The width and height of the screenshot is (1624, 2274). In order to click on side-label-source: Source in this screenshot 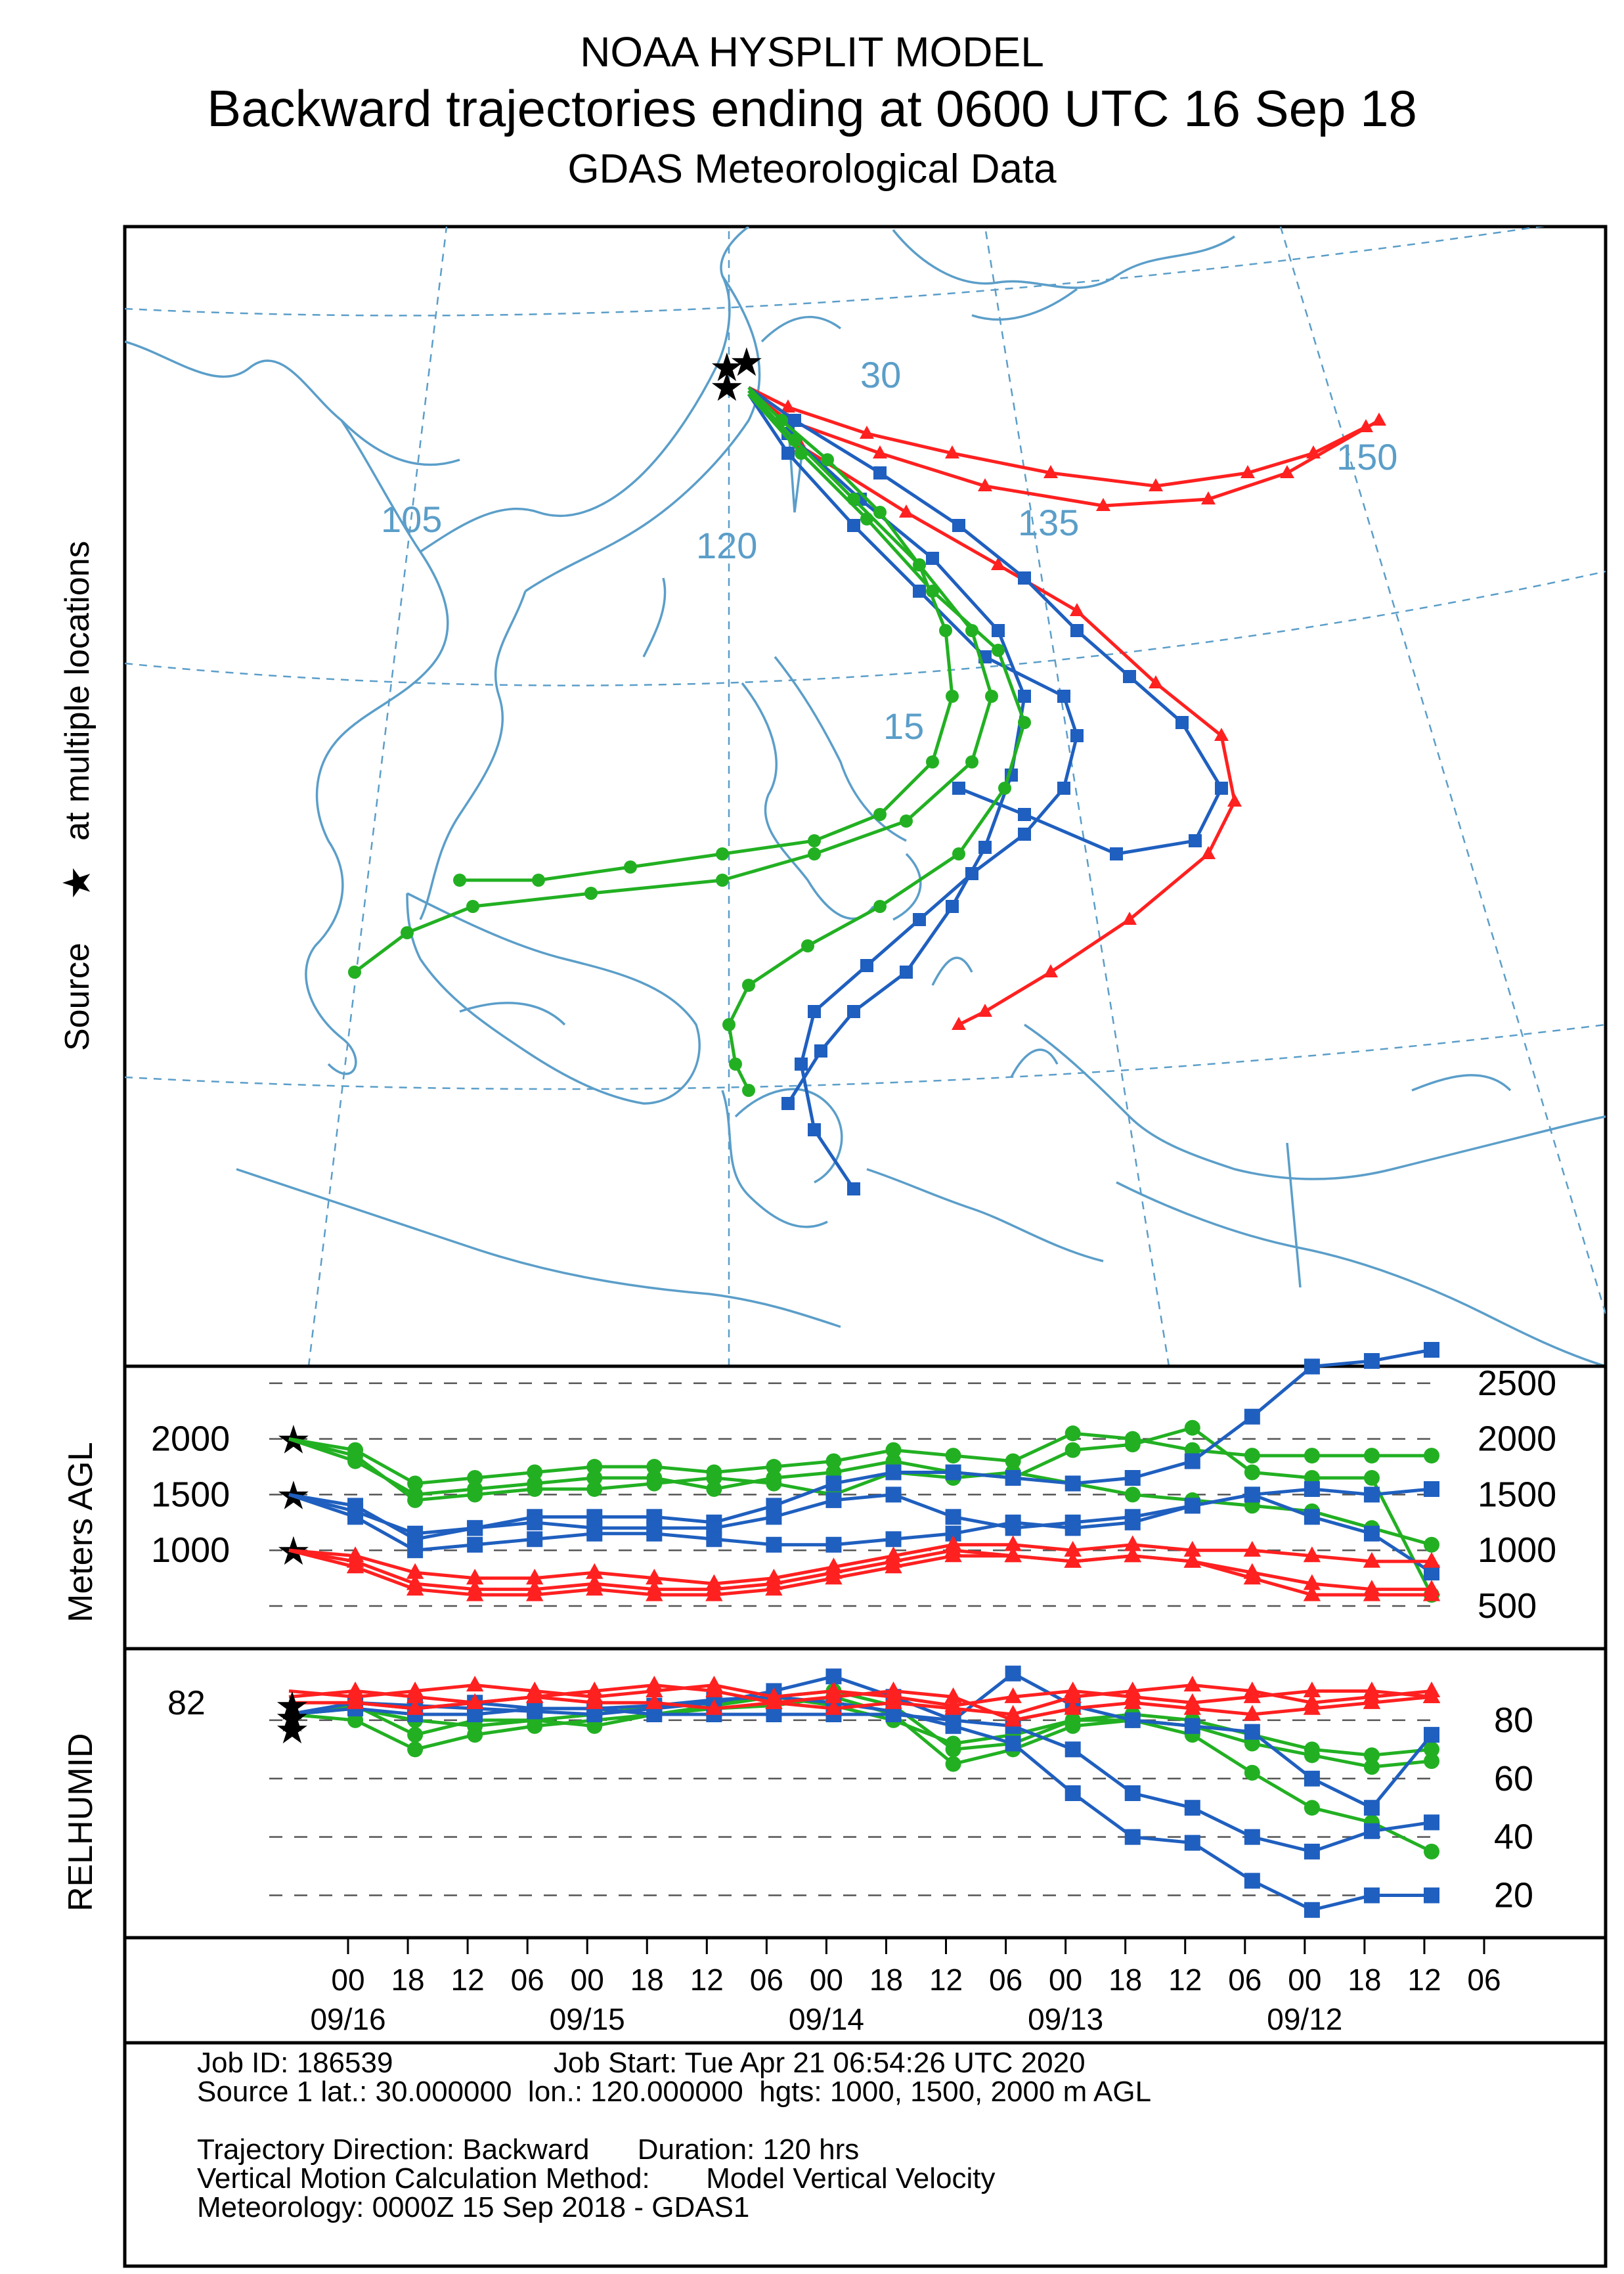, I will do `click(78, 997)`.